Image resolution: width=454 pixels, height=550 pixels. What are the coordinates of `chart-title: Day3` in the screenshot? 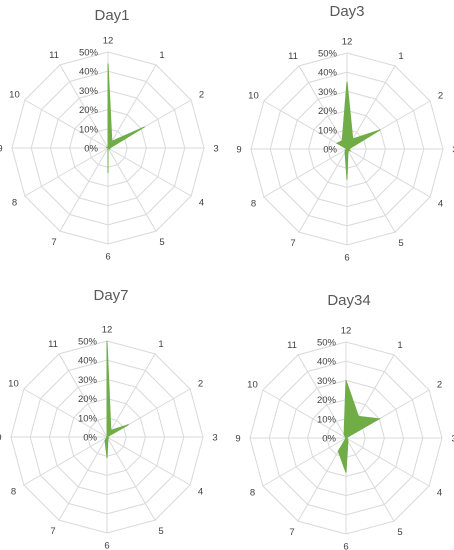 It's located at (346, 11).